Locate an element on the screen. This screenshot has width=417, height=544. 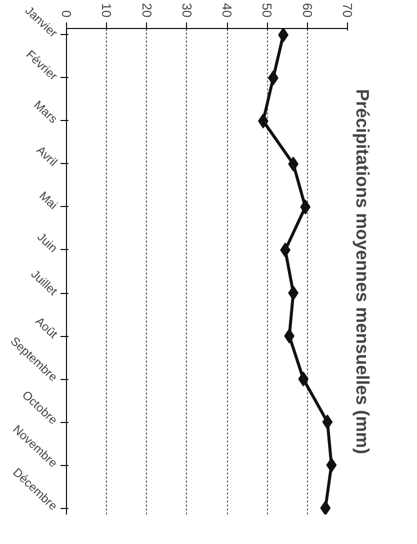
x-tick-label: 20 is located at coordinates (146, 10).